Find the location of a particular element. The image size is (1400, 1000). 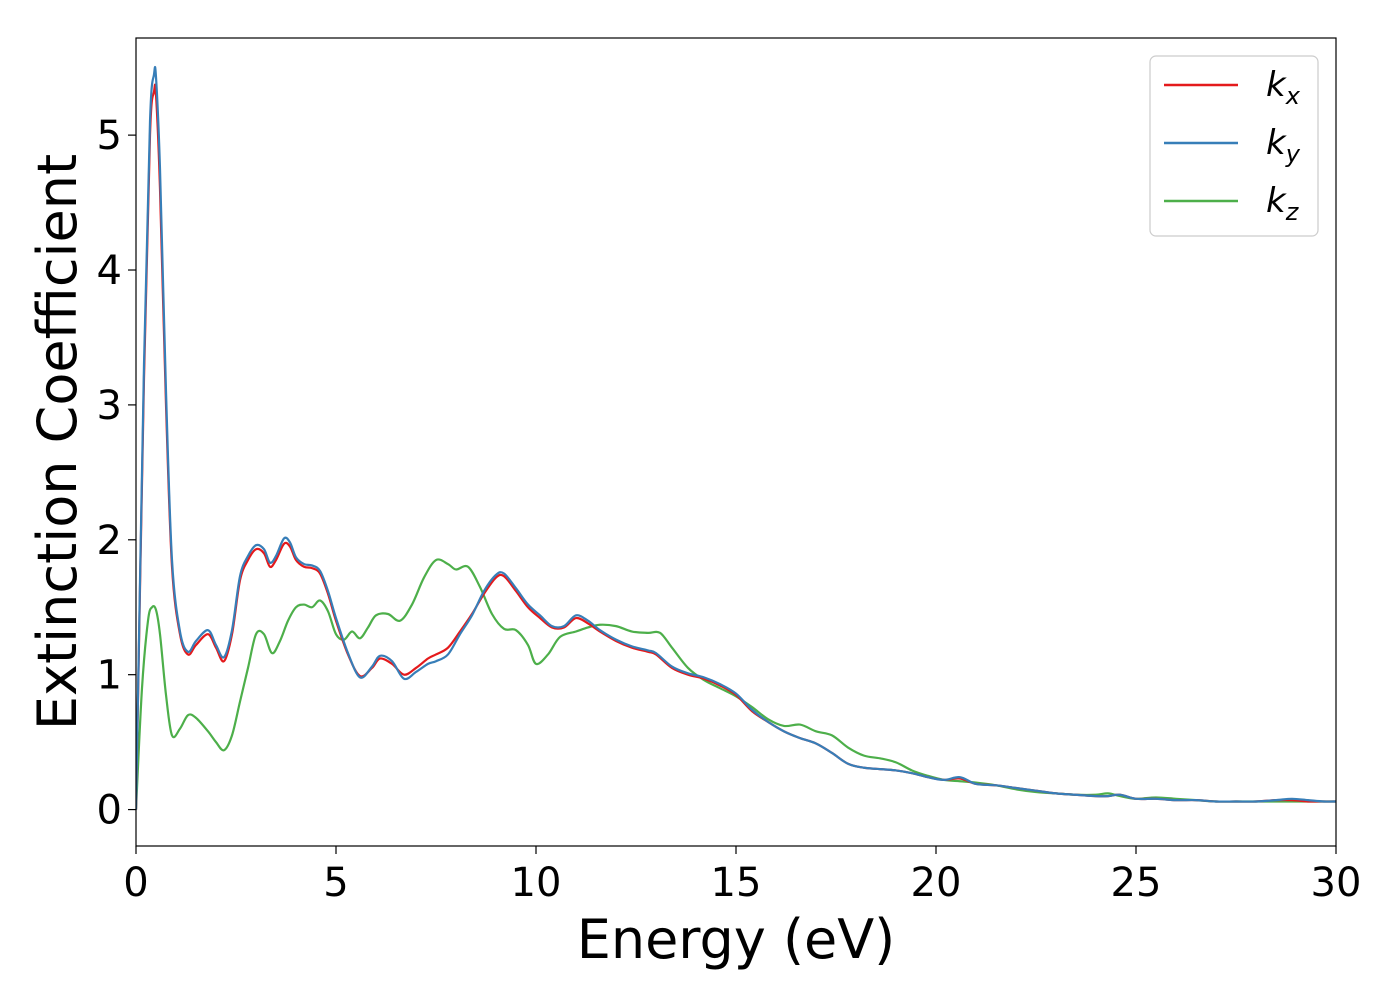

x-axis-label: Energy (eV) is located at coordinates (736, 939).